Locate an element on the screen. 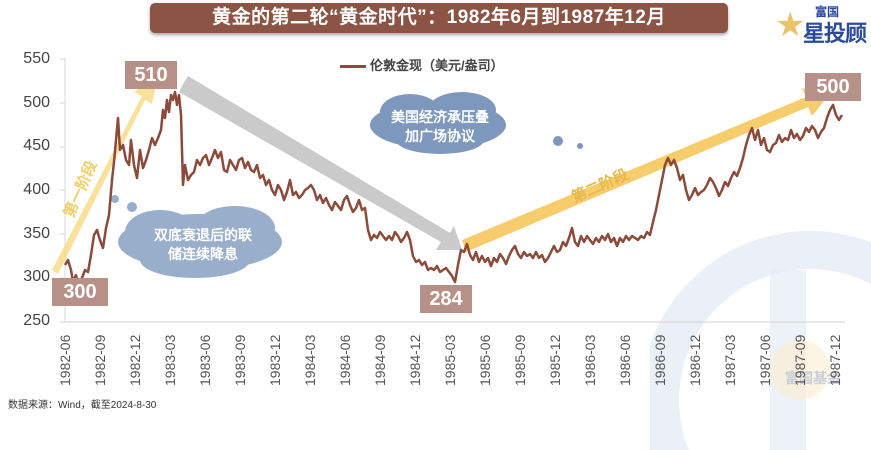  logo-big-text: 星投顾 is located at coordinates (835, 33).